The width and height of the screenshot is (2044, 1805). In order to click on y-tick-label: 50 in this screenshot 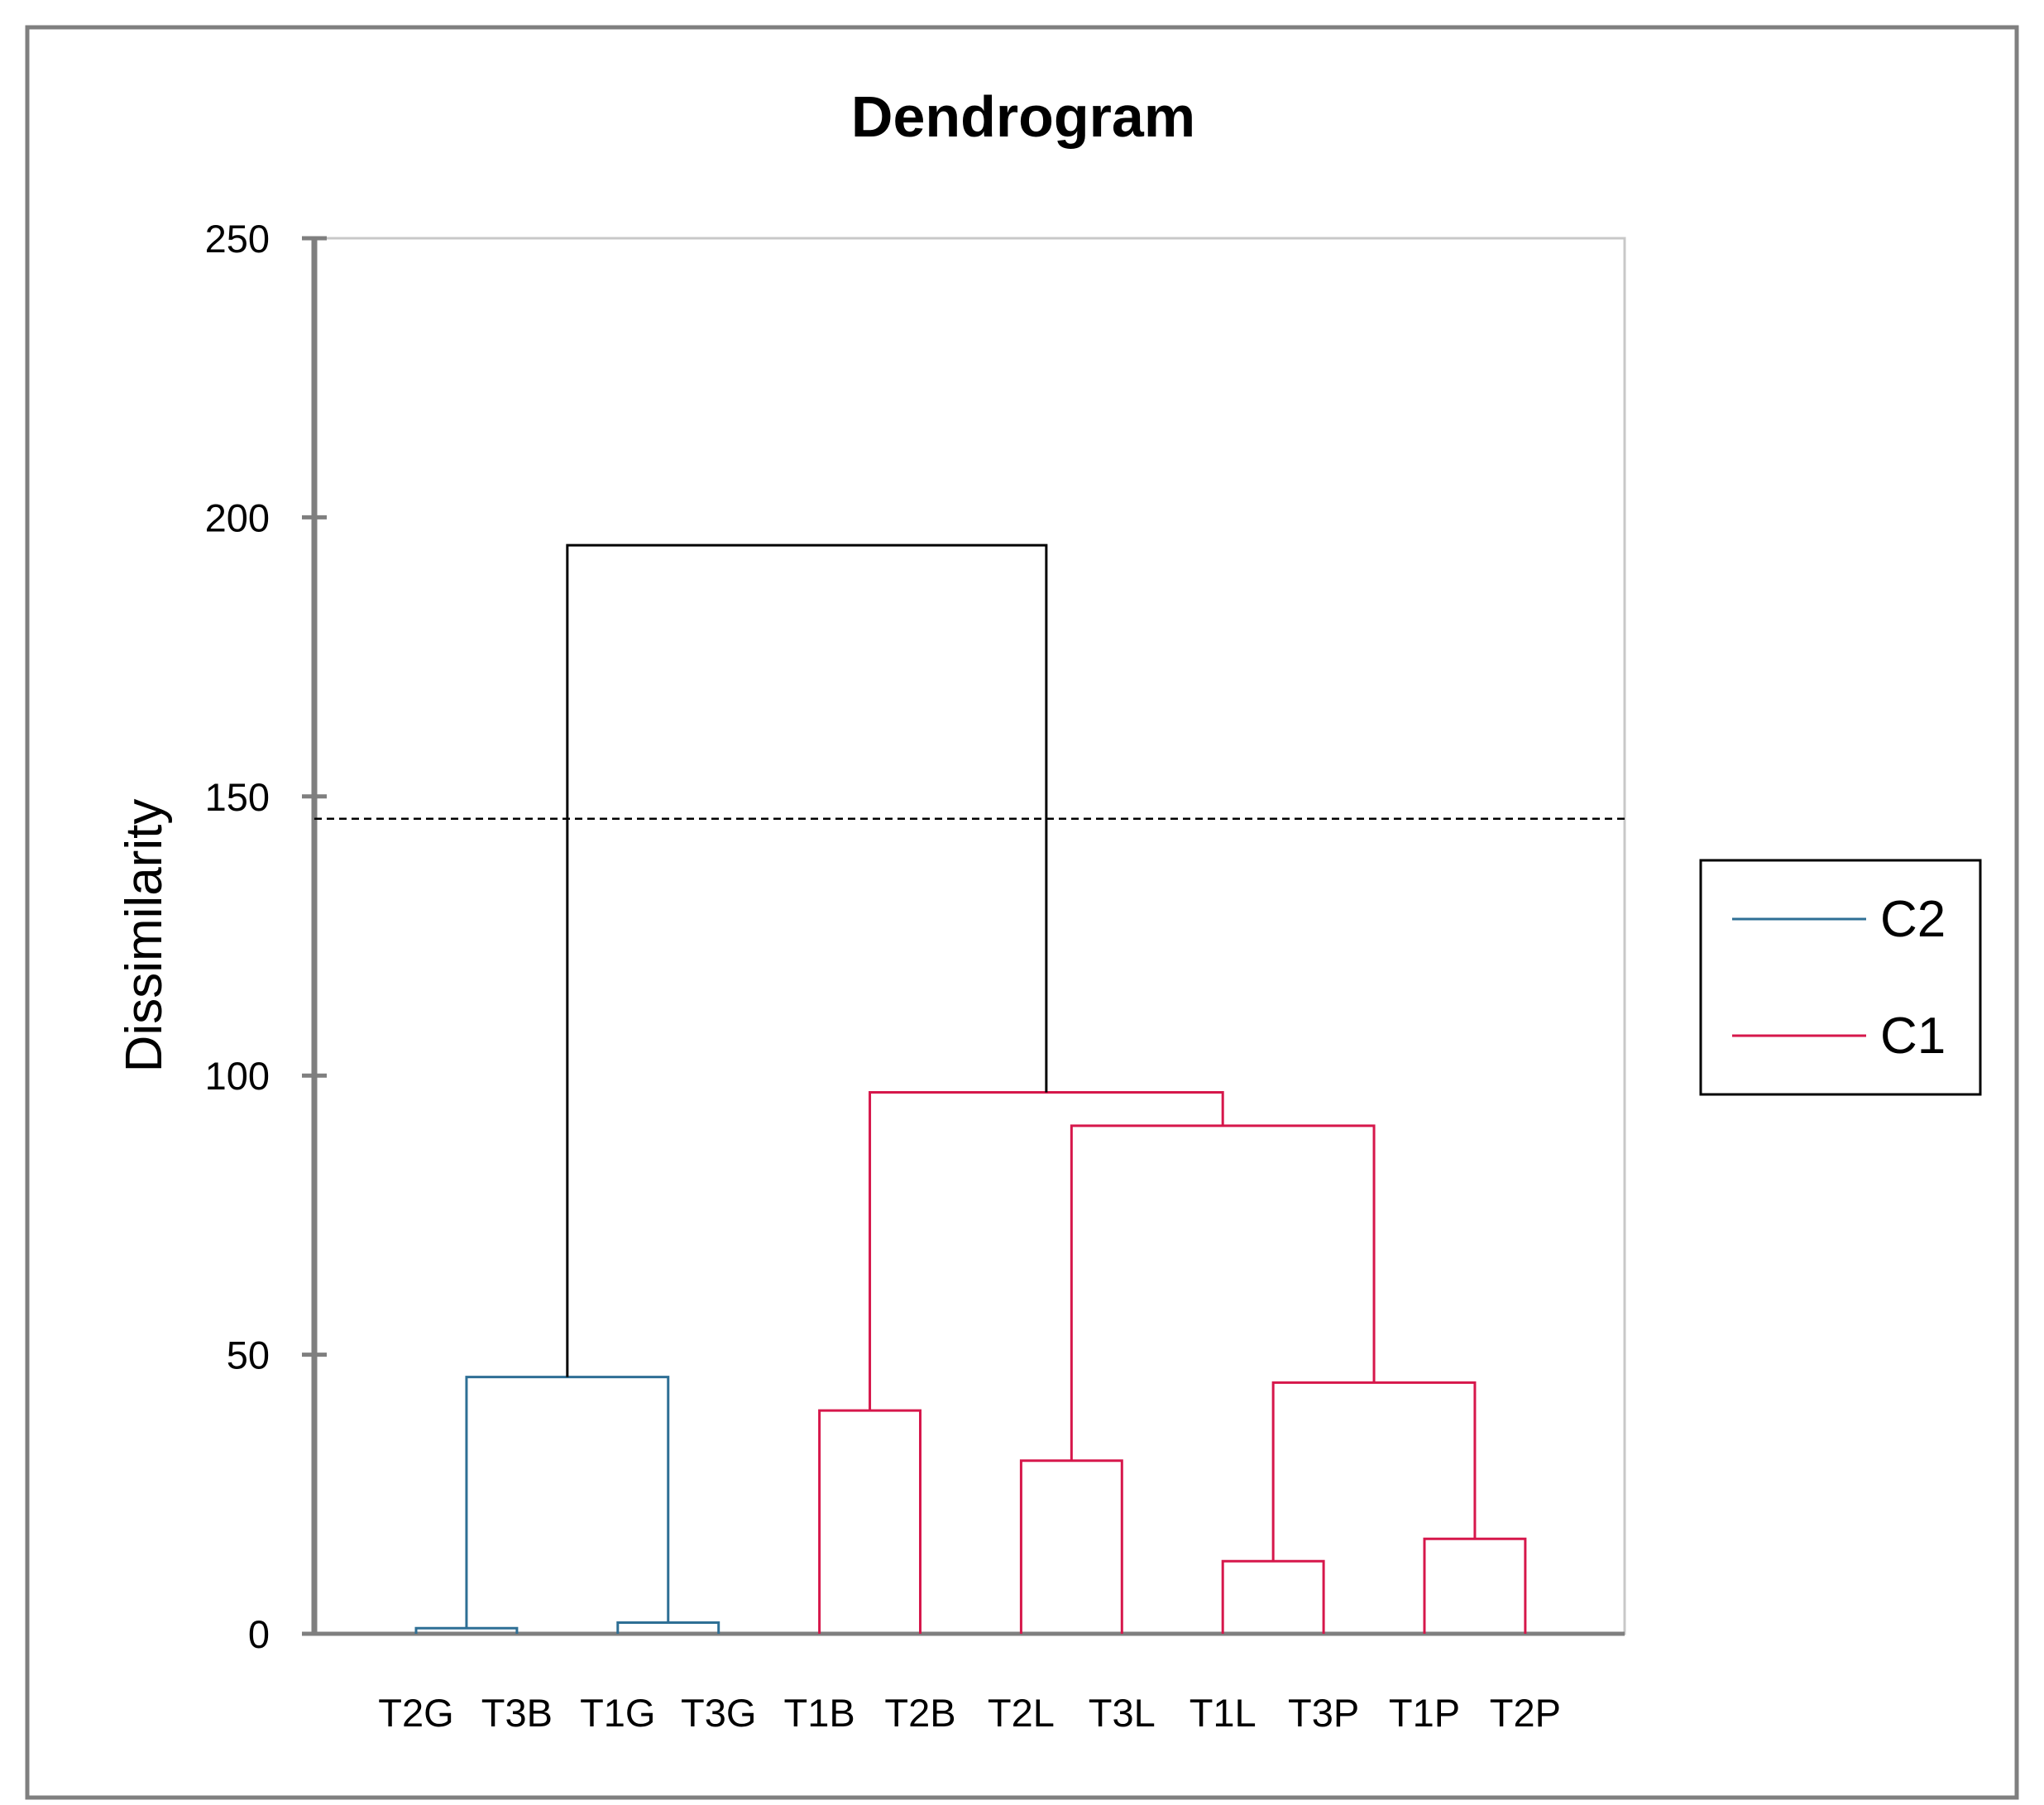, I will do `click(248, 1355)`.